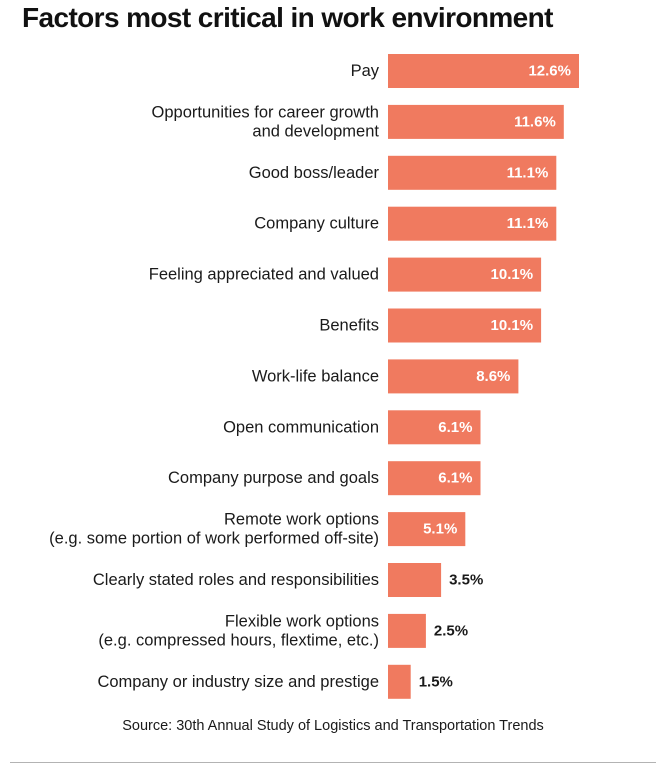  Describe the element at coordinates (365, 71) in the screenshot. I see `category-label-1: Pay` at that location.